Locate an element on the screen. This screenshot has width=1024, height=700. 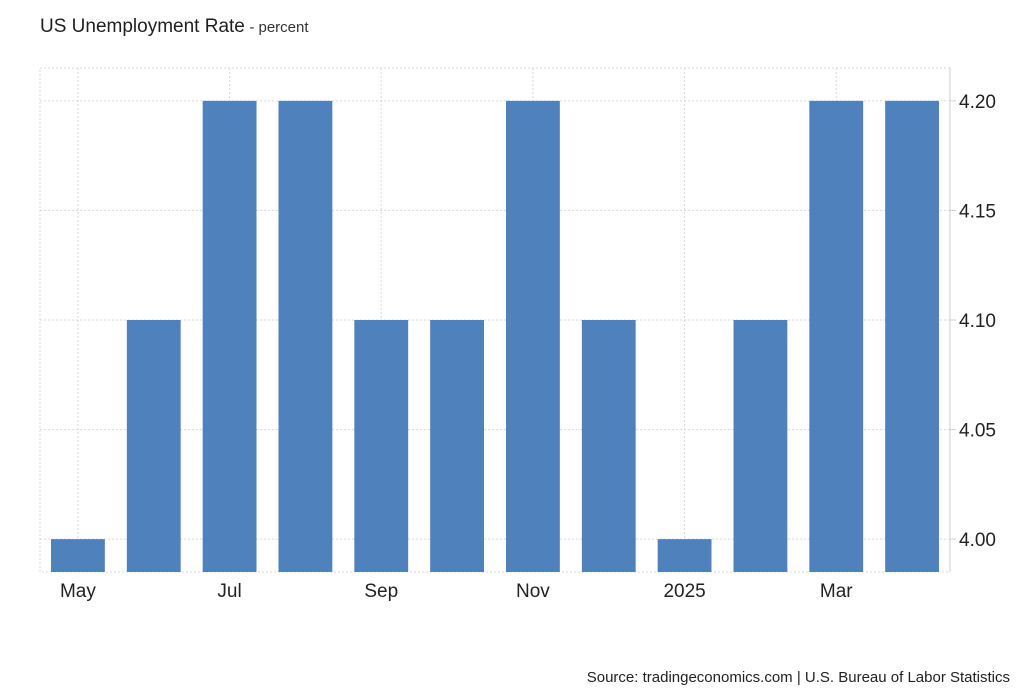
x-tick-label: Nov is located at coordinates (533, 591).